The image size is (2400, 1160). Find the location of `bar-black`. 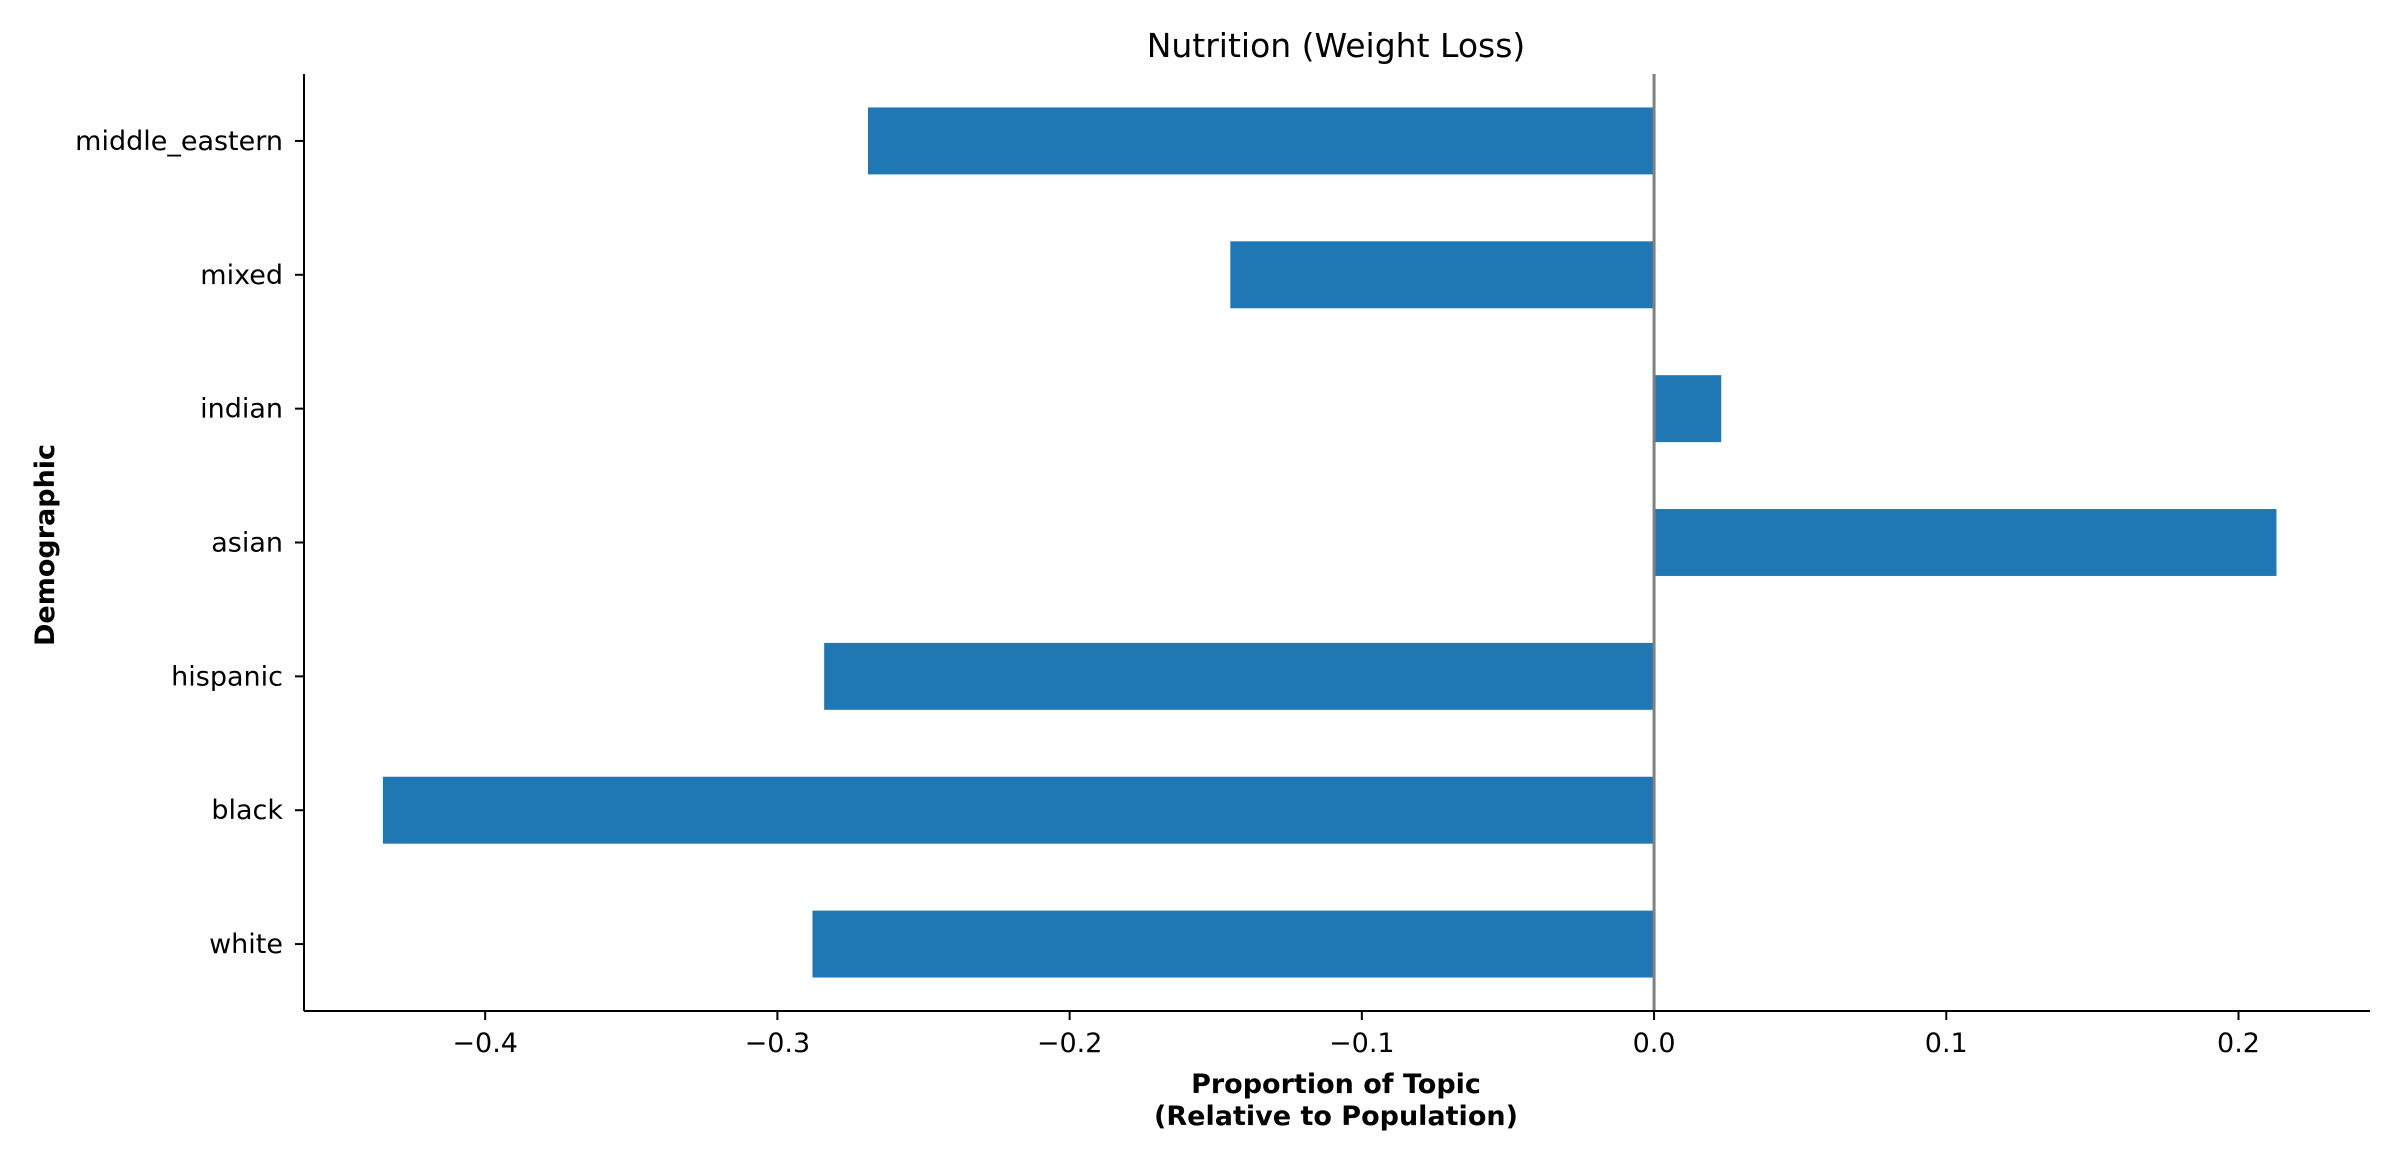

bar-black is located at coordinates (1018, 810).